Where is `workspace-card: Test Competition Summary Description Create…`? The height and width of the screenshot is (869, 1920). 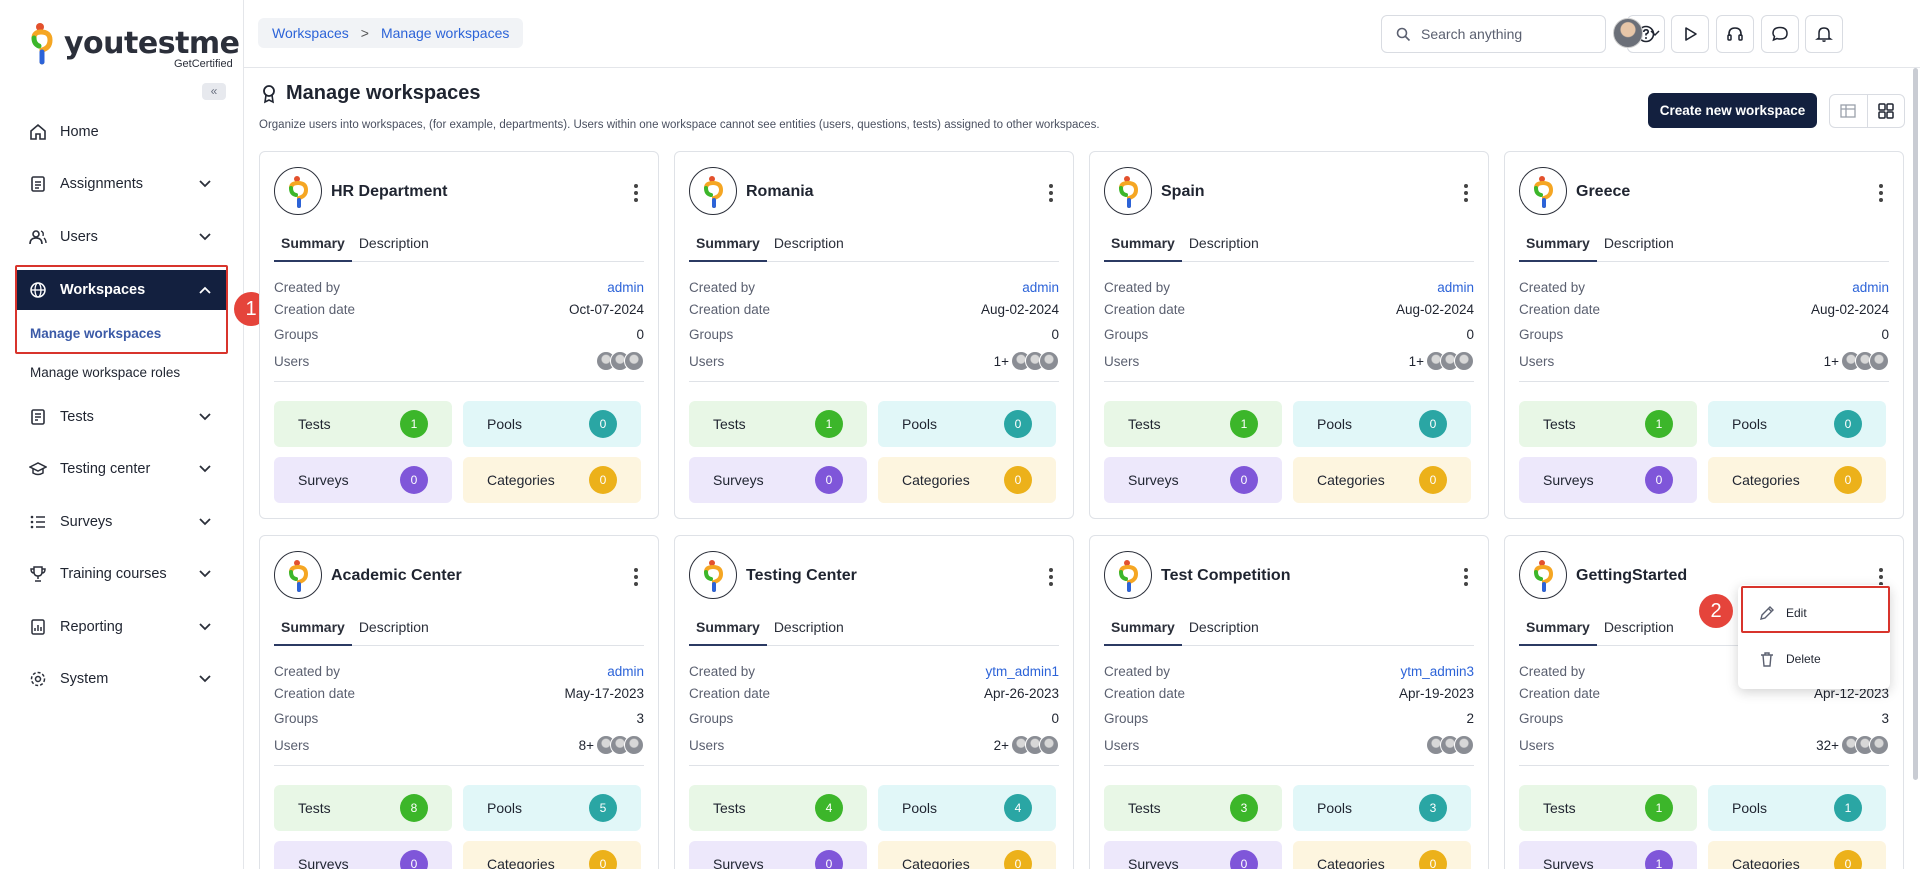 workspace-card: Test Competition Summary Description Create… is located at coordinates (1289, 702).